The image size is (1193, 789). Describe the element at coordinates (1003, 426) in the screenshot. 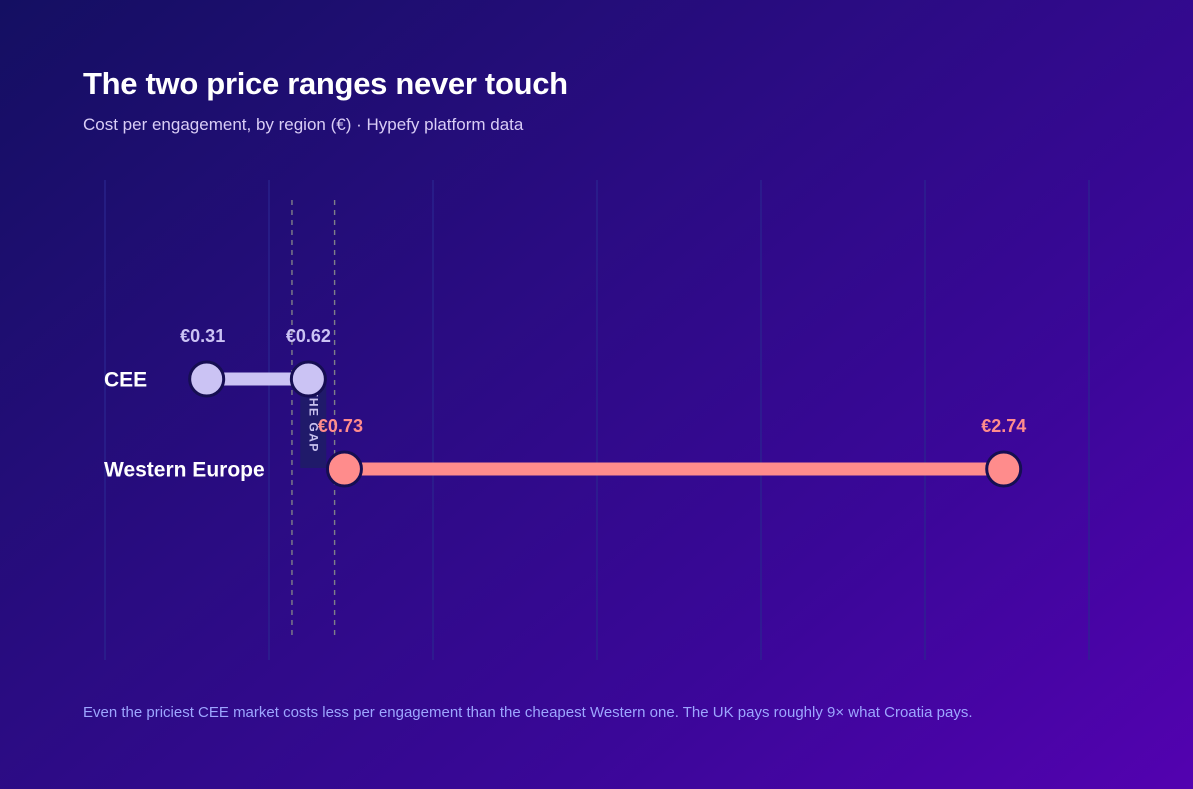

I see `max-value-label: €2.74` at that location.